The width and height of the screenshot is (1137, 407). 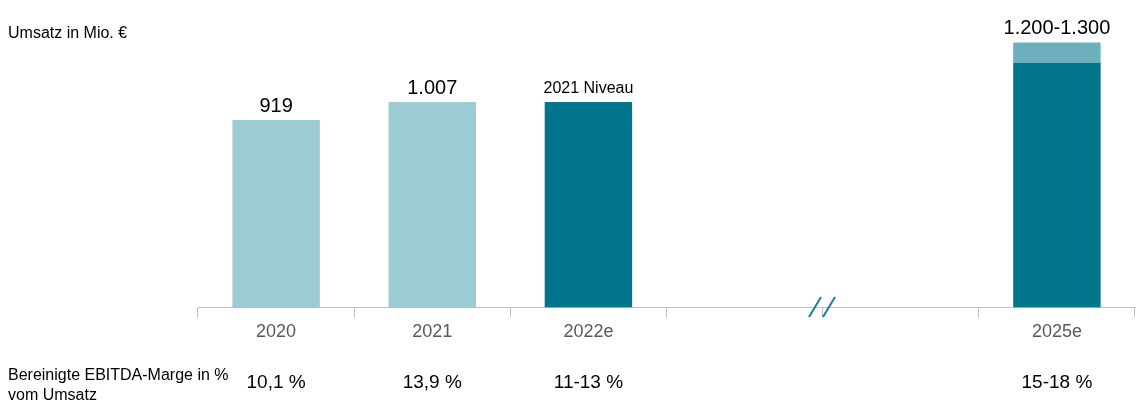 I want to click on data-label: 1.200-1.300, so click(x=1057, y=26).